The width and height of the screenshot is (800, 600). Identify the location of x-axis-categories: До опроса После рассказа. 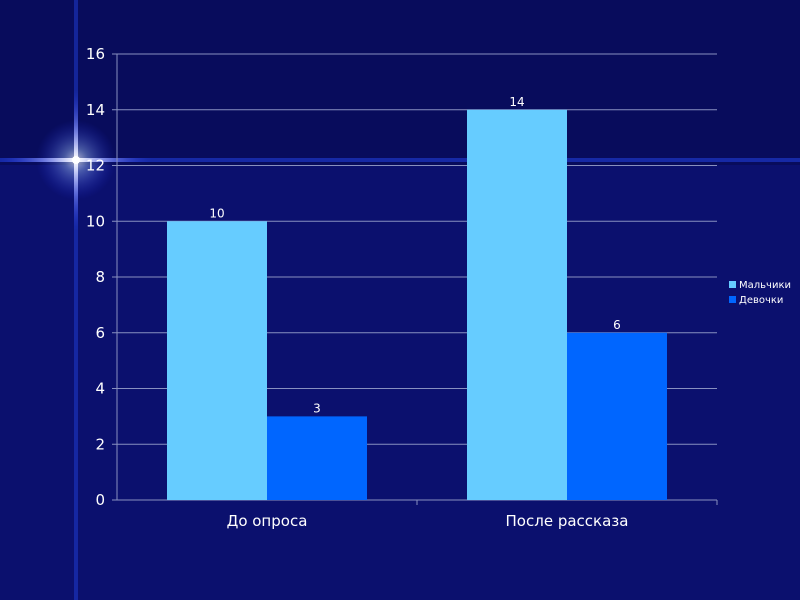
(428, 521).